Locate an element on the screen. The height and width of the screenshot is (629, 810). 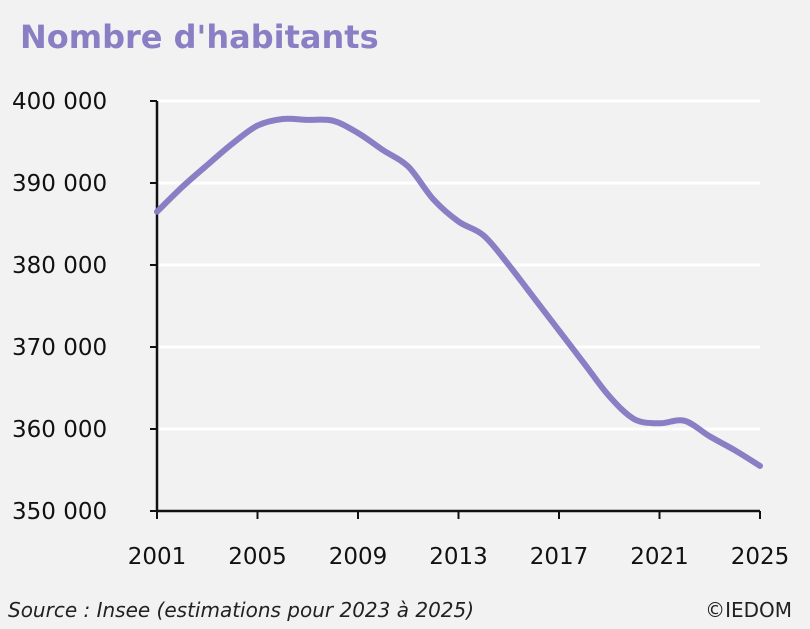
copyright-label: ©IEDOM is located at coordinates (748, 610).